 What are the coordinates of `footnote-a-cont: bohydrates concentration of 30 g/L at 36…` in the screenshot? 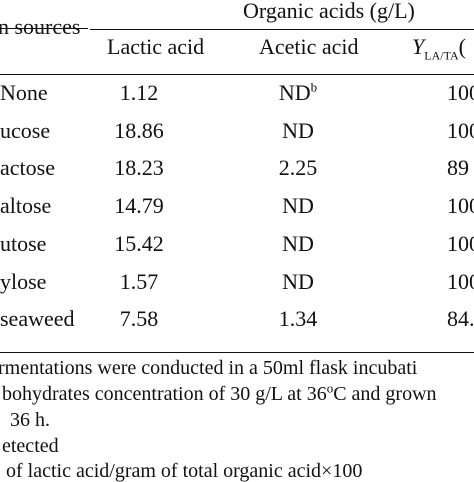 It's located at (219, 392).